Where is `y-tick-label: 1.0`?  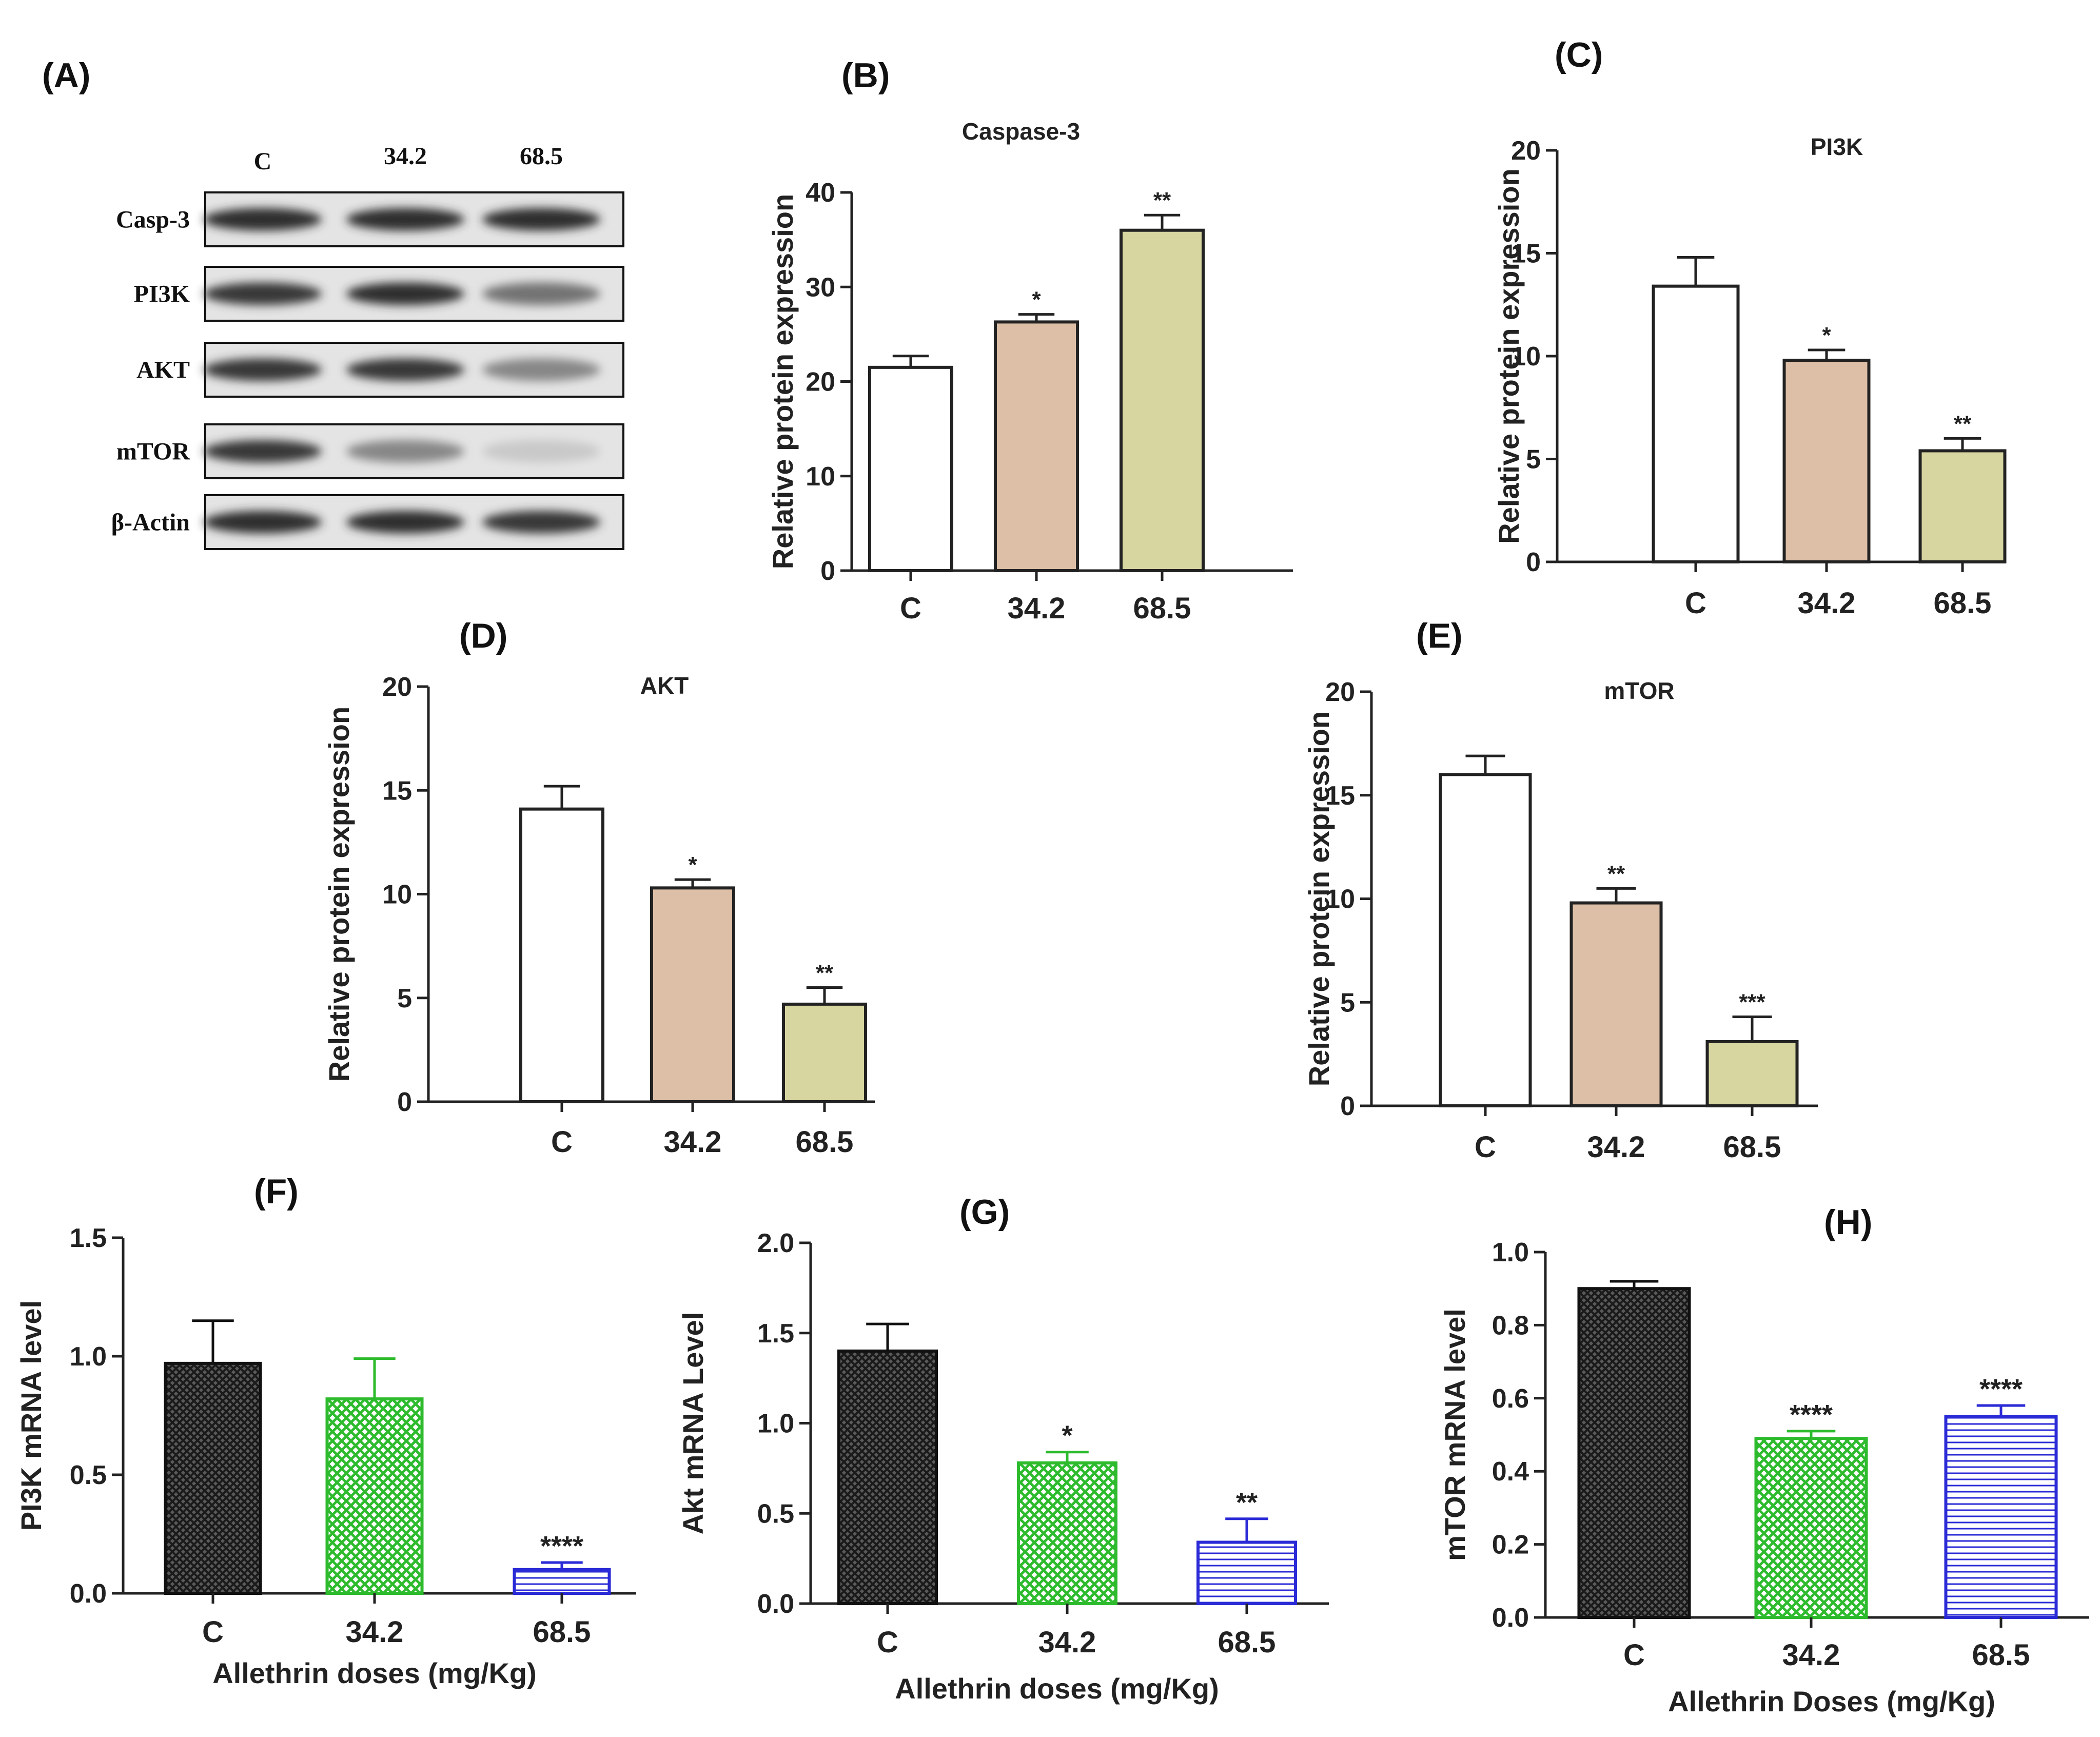 y-tick-label: 1.0 is located at coordinates (1510, 1252).